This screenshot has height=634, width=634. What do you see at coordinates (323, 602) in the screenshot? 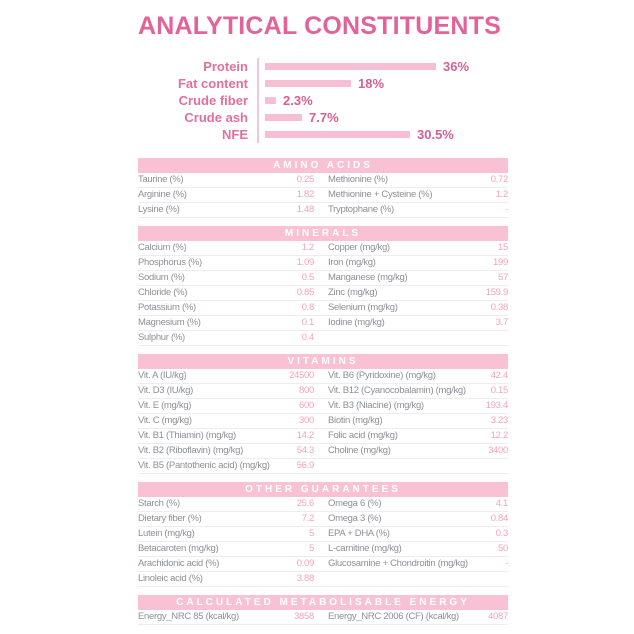
I see `section-header: CALCULATED METABOLISABLE ENERGY` at bounding box center [323, 602].